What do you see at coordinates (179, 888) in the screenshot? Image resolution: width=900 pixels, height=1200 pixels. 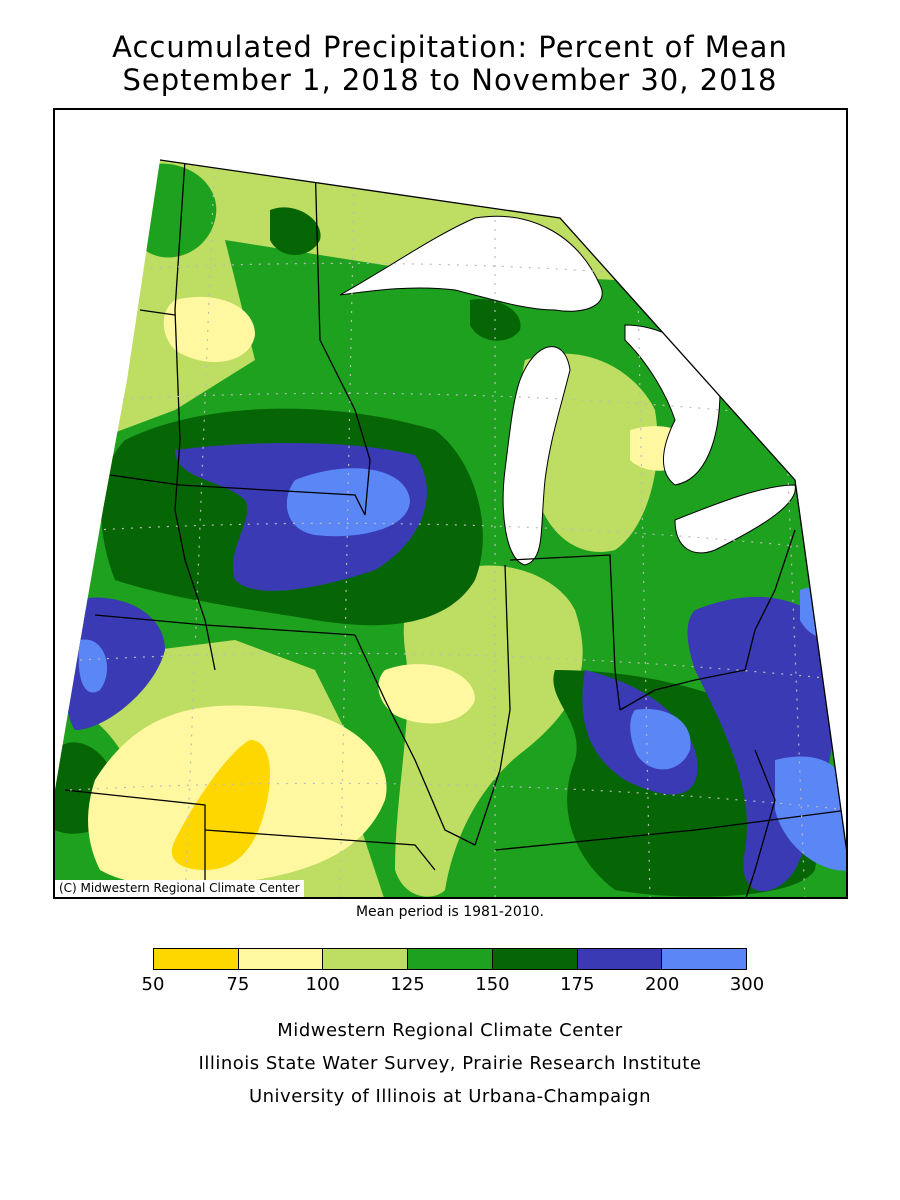 I see `copyright-label: (C) Midwestern Regional Climate Center` at bounding box center [179, 888].